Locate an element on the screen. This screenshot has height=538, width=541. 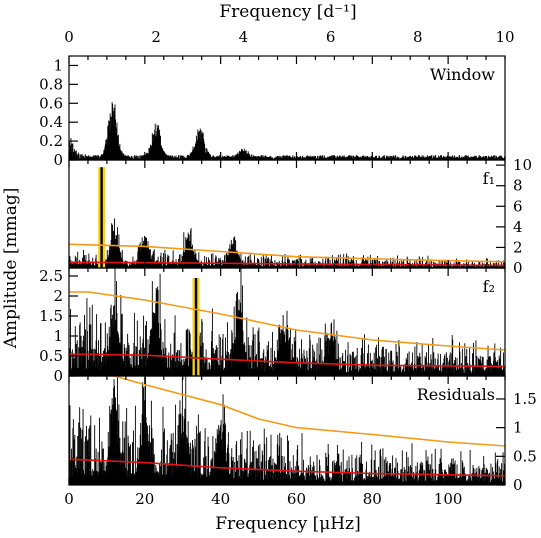
panel-2-label: f₁ is located at coordinates (489, 178).